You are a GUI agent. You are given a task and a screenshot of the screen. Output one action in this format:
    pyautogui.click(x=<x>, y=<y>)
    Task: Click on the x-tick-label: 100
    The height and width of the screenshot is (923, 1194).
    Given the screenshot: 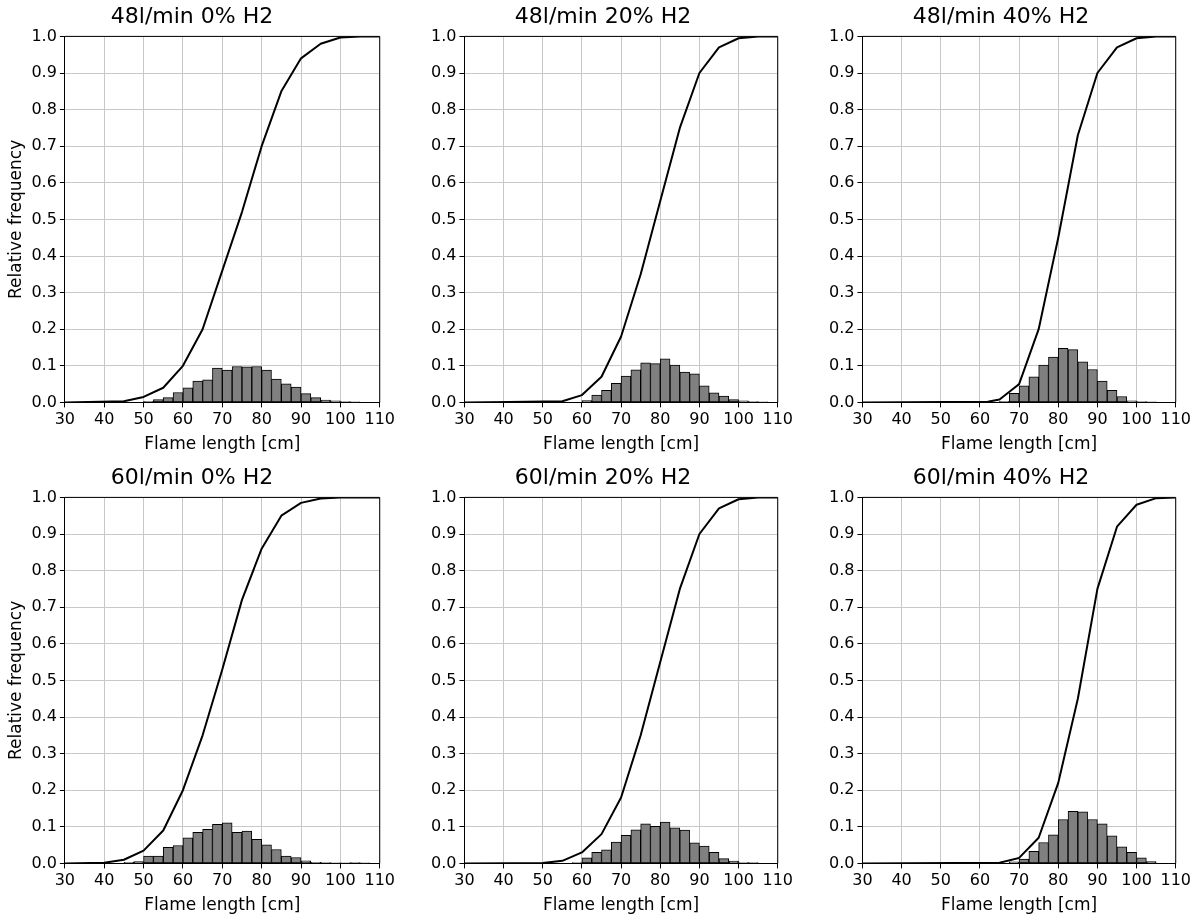 What is the action you would take?
    pyautogui.click(x=738, y=419)
    